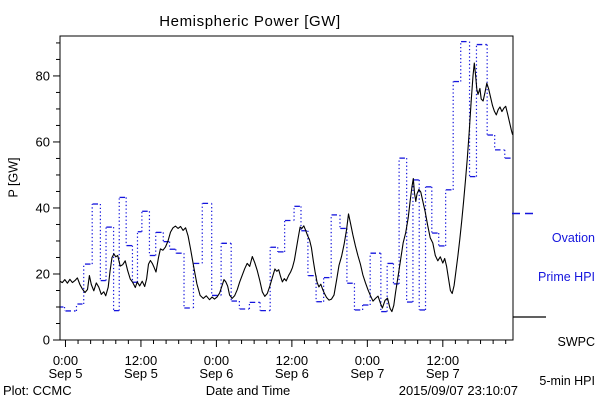 The width and height of the screenshot is (600, 400). I want to click on legend-ovation-line1: Ovation, so click(573, 238).